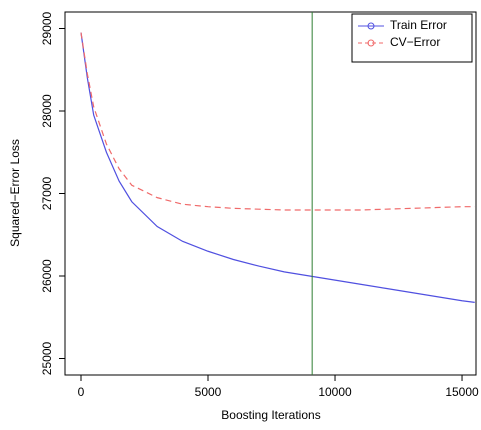 This screenshot has height=430, width=481. Describe the element at coordinates (81, 392) in the screenshot. I see `x-tick-label: 0` at that location.